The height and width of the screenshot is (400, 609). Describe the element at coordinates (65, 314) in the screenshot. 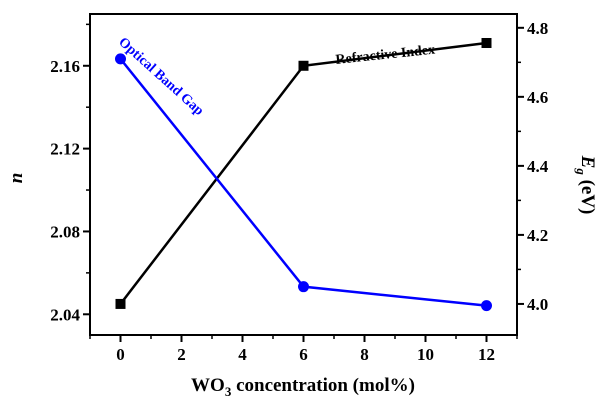

I see `y-left-tick-label: 2.04` at that location.